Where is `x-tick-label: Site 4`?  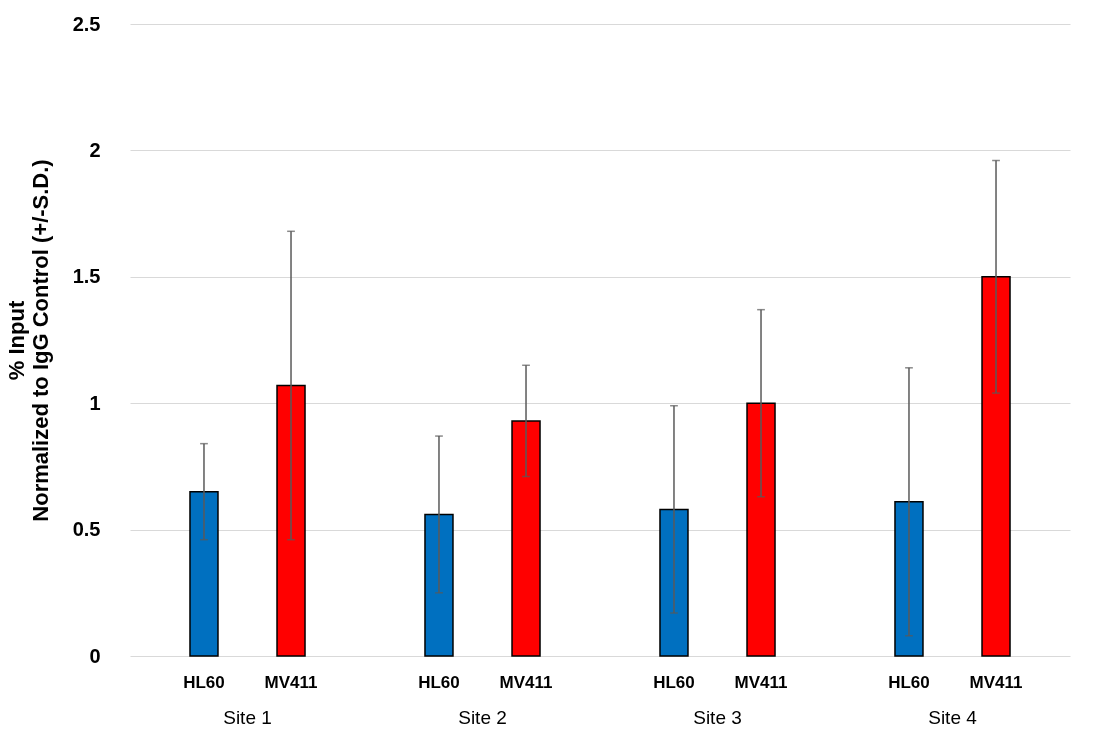
x-tick-label: Site 4 is located at coordinates (953, 717).